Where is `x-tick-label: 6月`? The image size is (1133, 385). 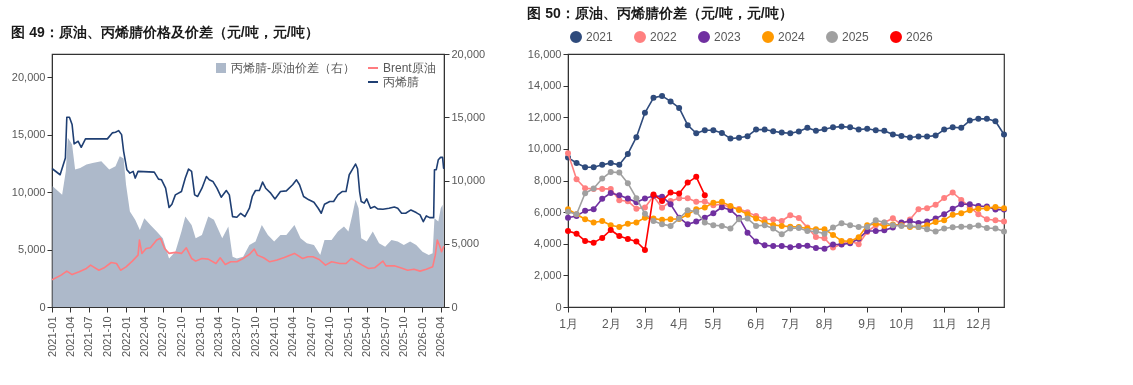
x-tick-label: 6月 is located at coordinates (756, 323).